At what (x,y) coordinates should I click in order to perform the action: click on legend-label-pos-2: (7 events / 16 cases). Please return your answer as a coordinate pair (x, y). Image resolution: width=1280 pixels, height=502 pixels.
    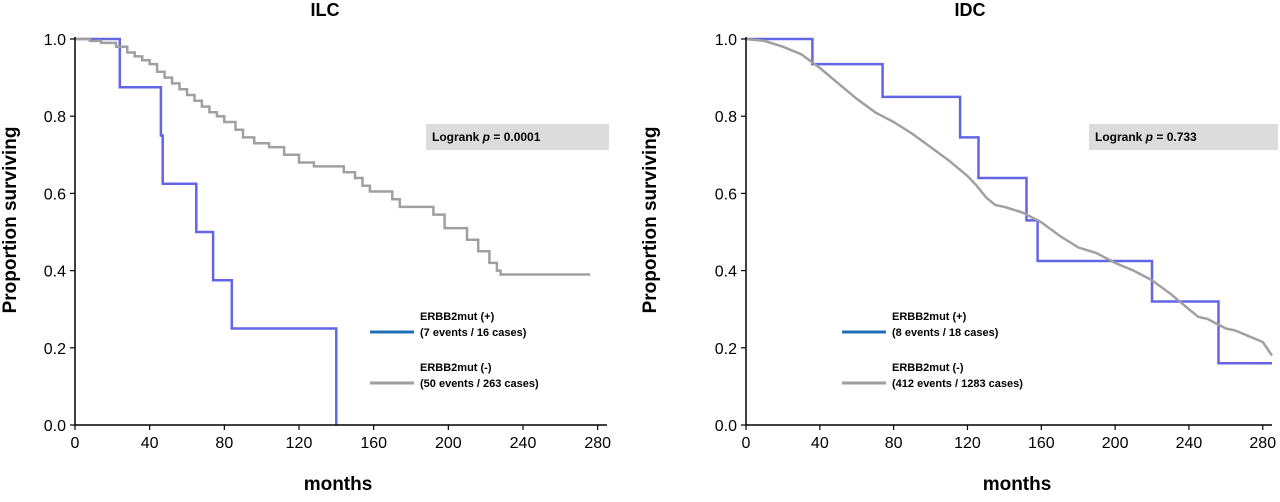
    Looking at the image, I should click on (473, 333).